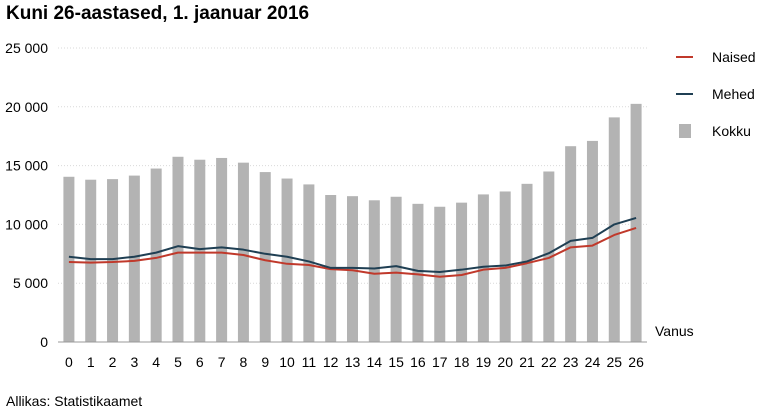 The width and height of the screenshot is (758, 414). What do you see at coordinates (26, 166) in the screenshot?
I see `y-tick-label: 15 000` at bounding box center [26, 166].